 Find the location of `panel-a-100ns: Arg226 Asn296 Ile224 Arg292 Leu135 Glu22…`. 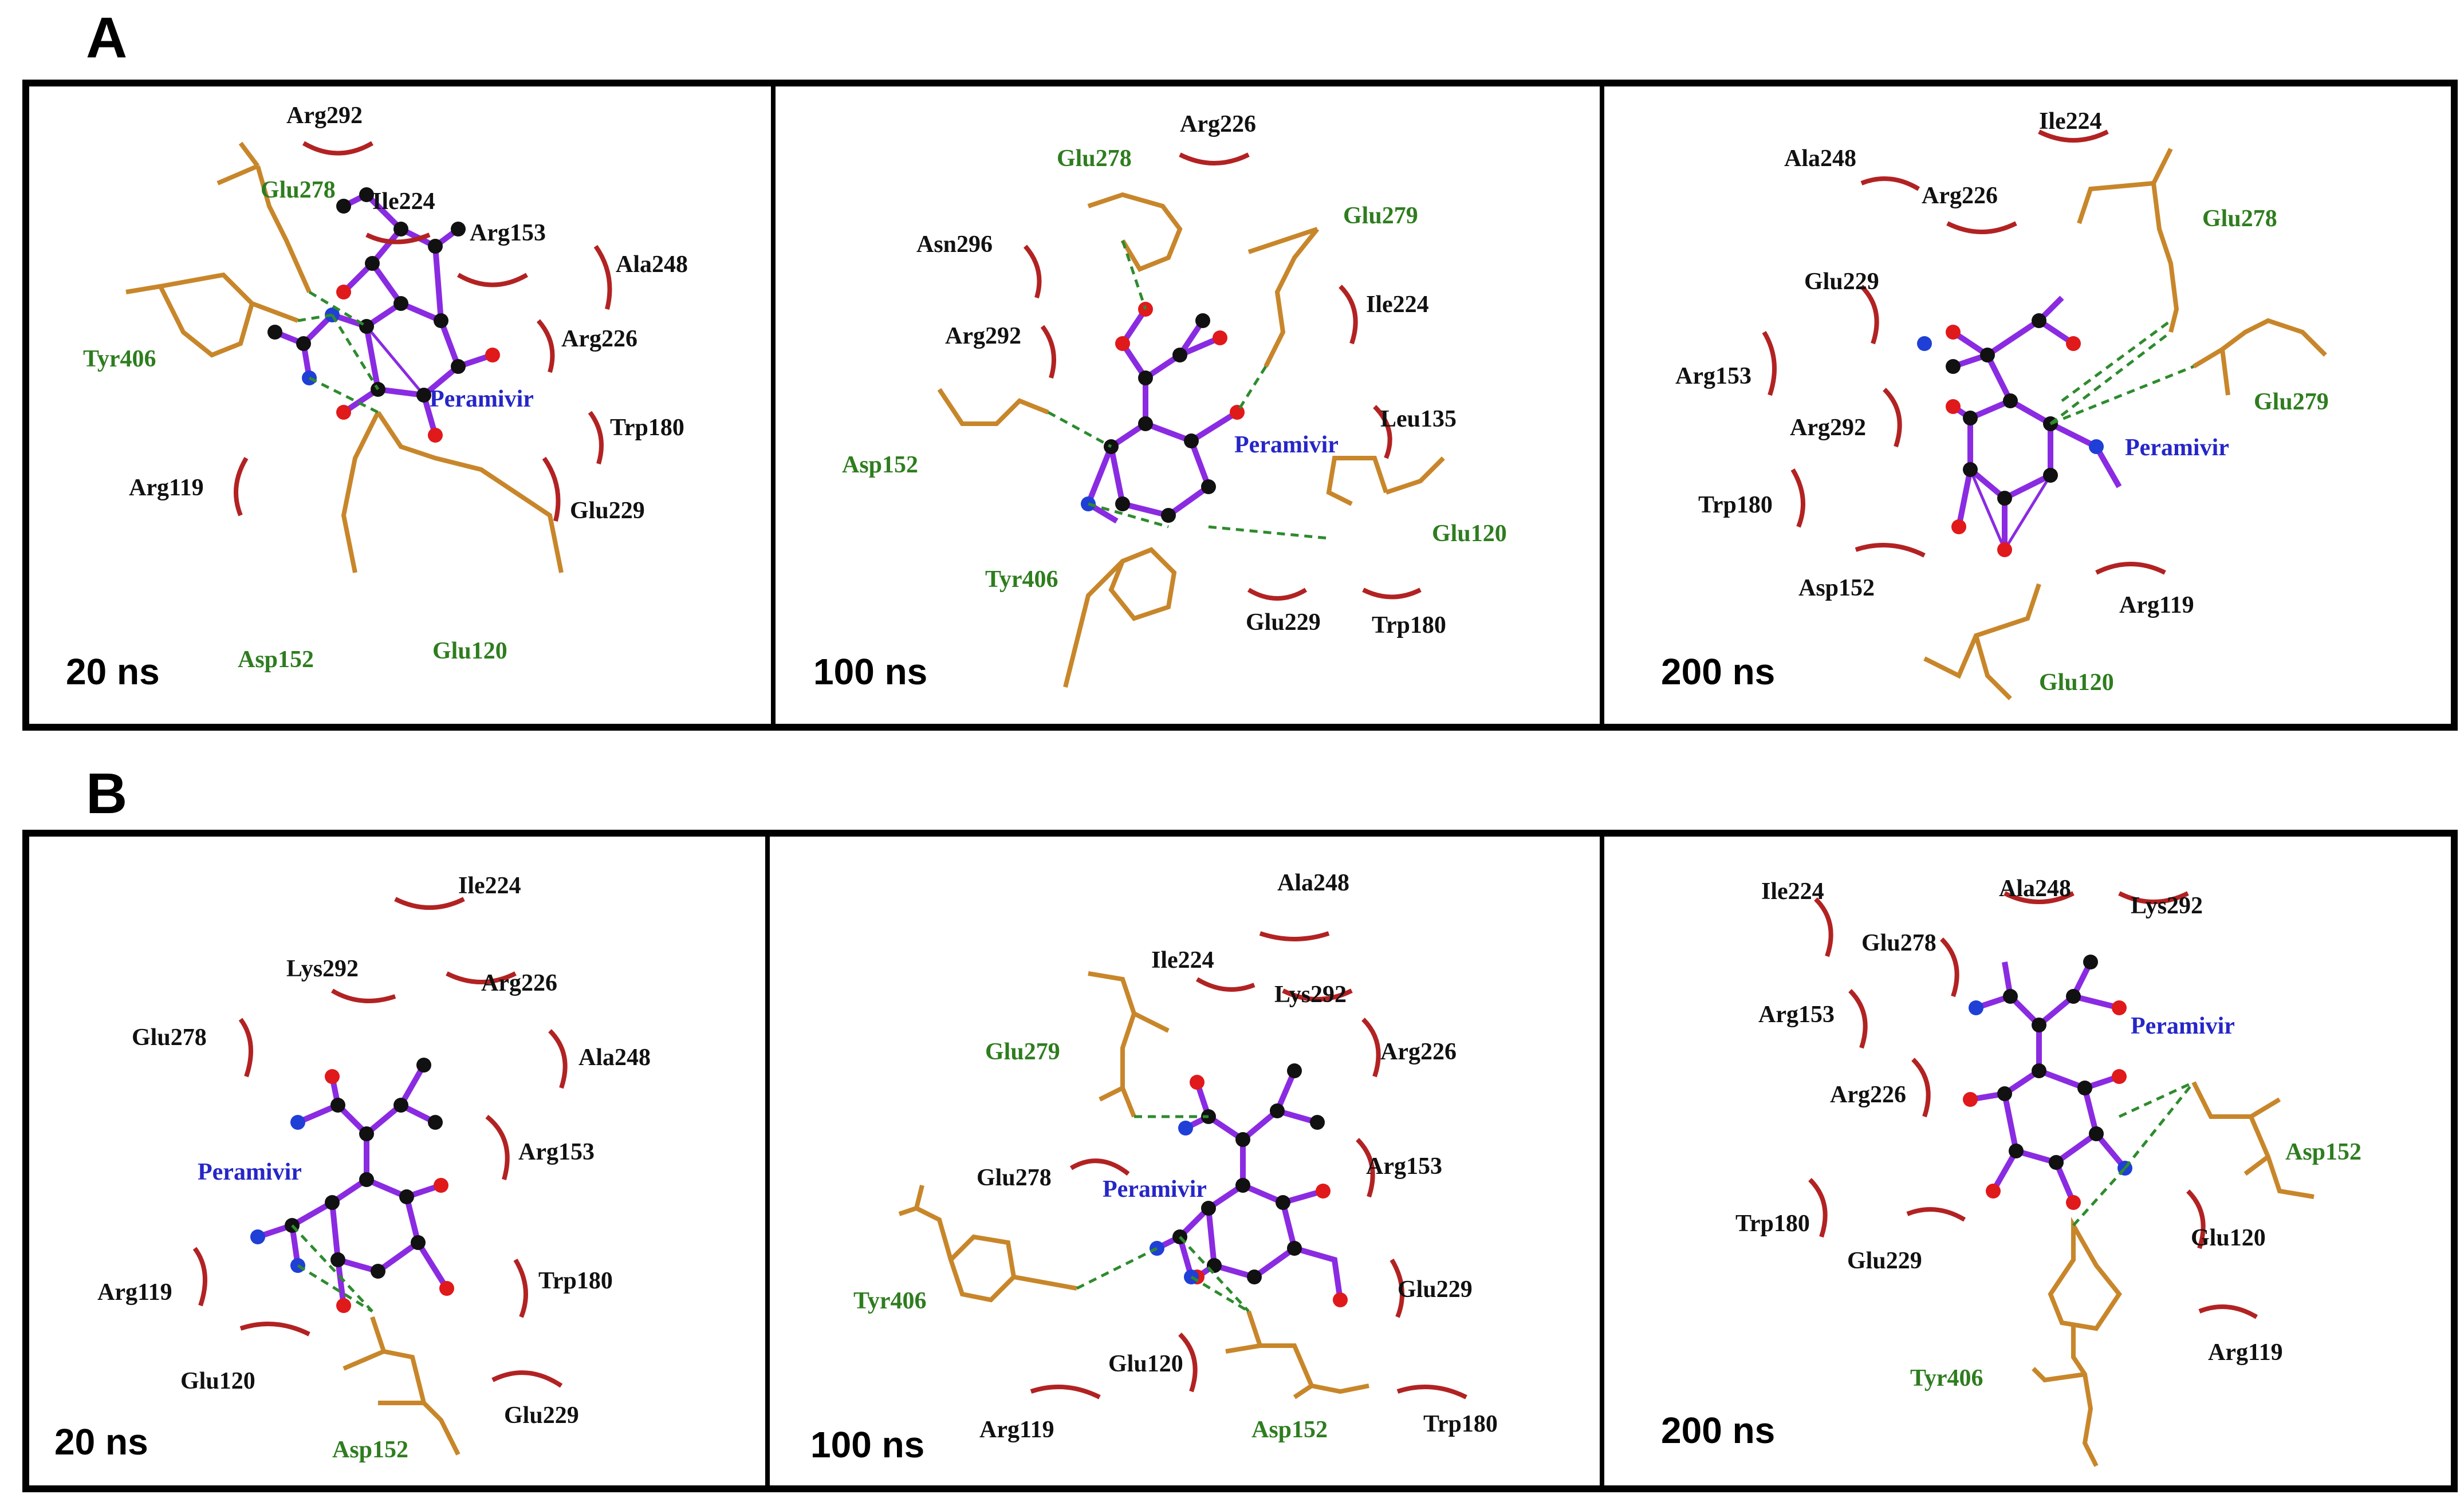

panel-a-100ns: Arg226 Asn296 Ile224 Arg292 Leu135 Glu22… is located at coordinates (1160, 401).